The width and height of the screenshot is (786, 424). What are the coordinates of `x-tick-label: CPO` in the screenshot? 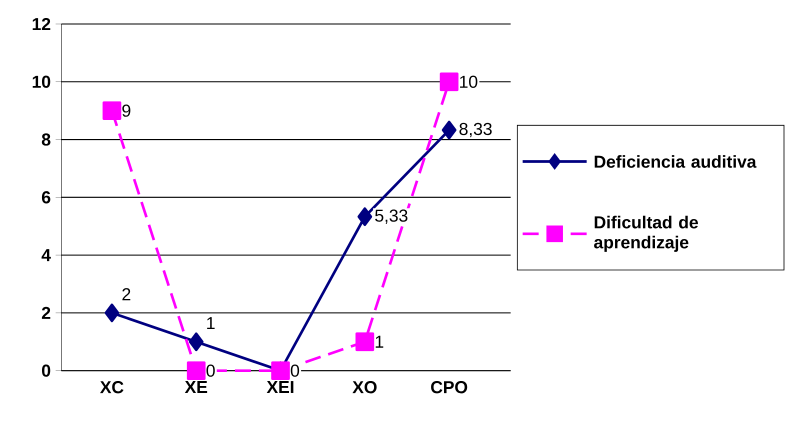 It's located at (449, 387).